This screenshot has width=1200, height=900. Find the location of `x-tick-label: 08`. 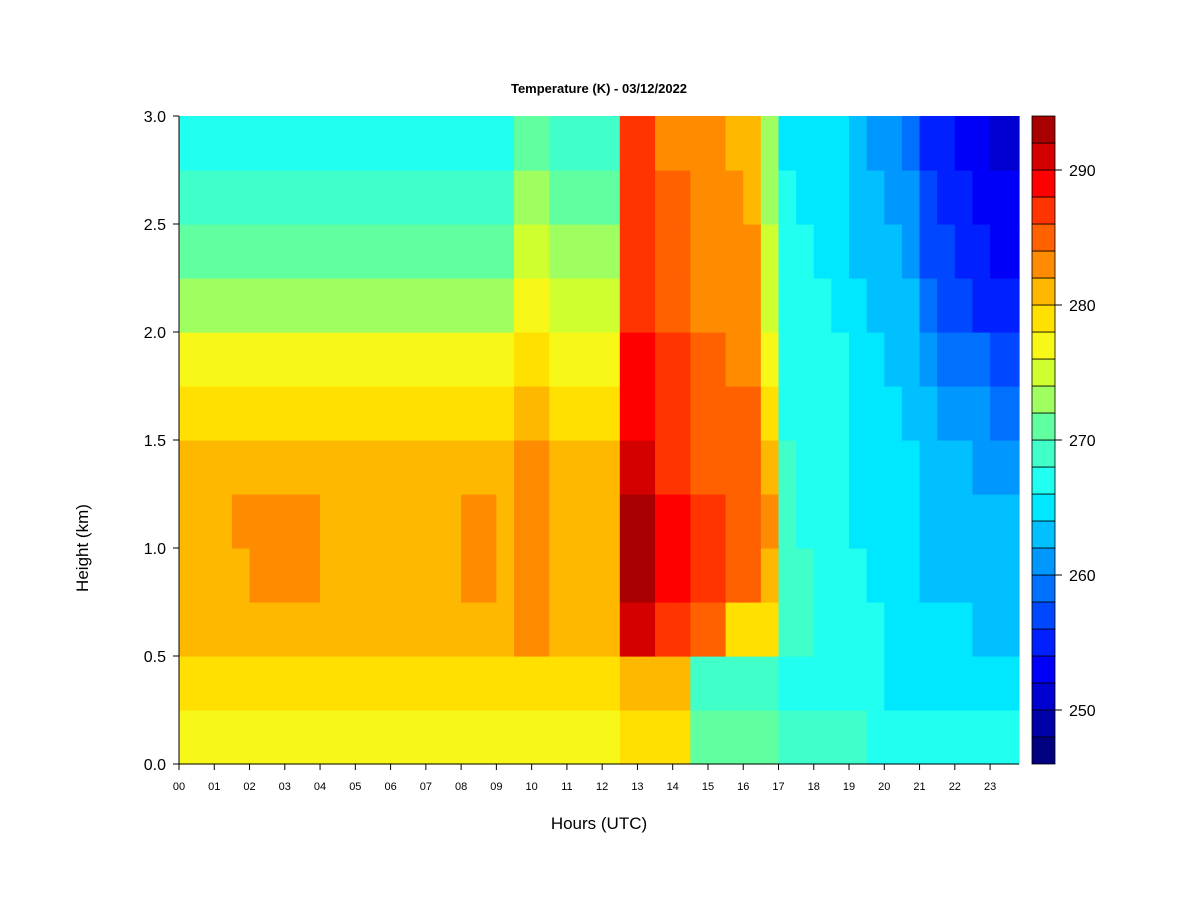

x-tick-label: 08 is located at coordinates (461, 787).